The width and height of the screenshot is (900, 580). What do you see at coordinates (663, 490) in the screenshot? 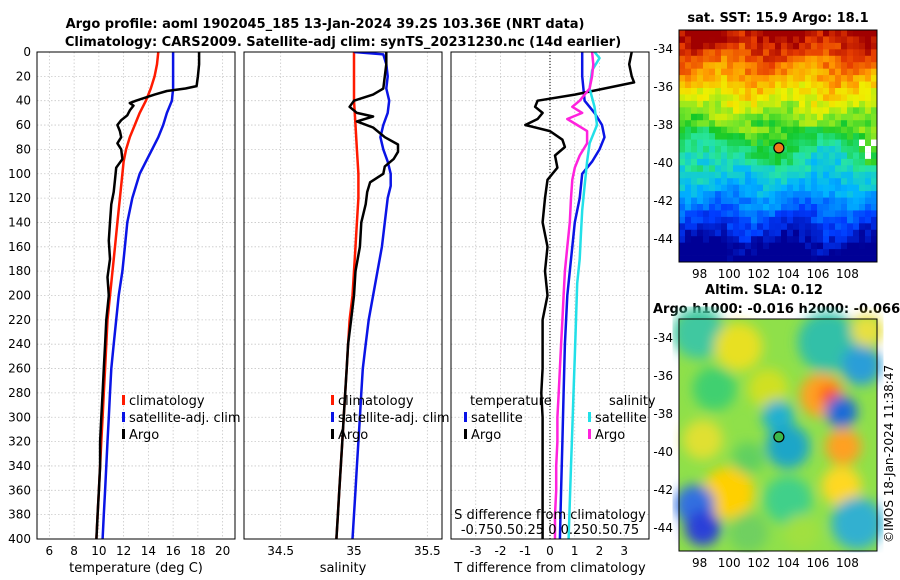
I see `map-lat-tick: -42` at bounding box center [663, 490].